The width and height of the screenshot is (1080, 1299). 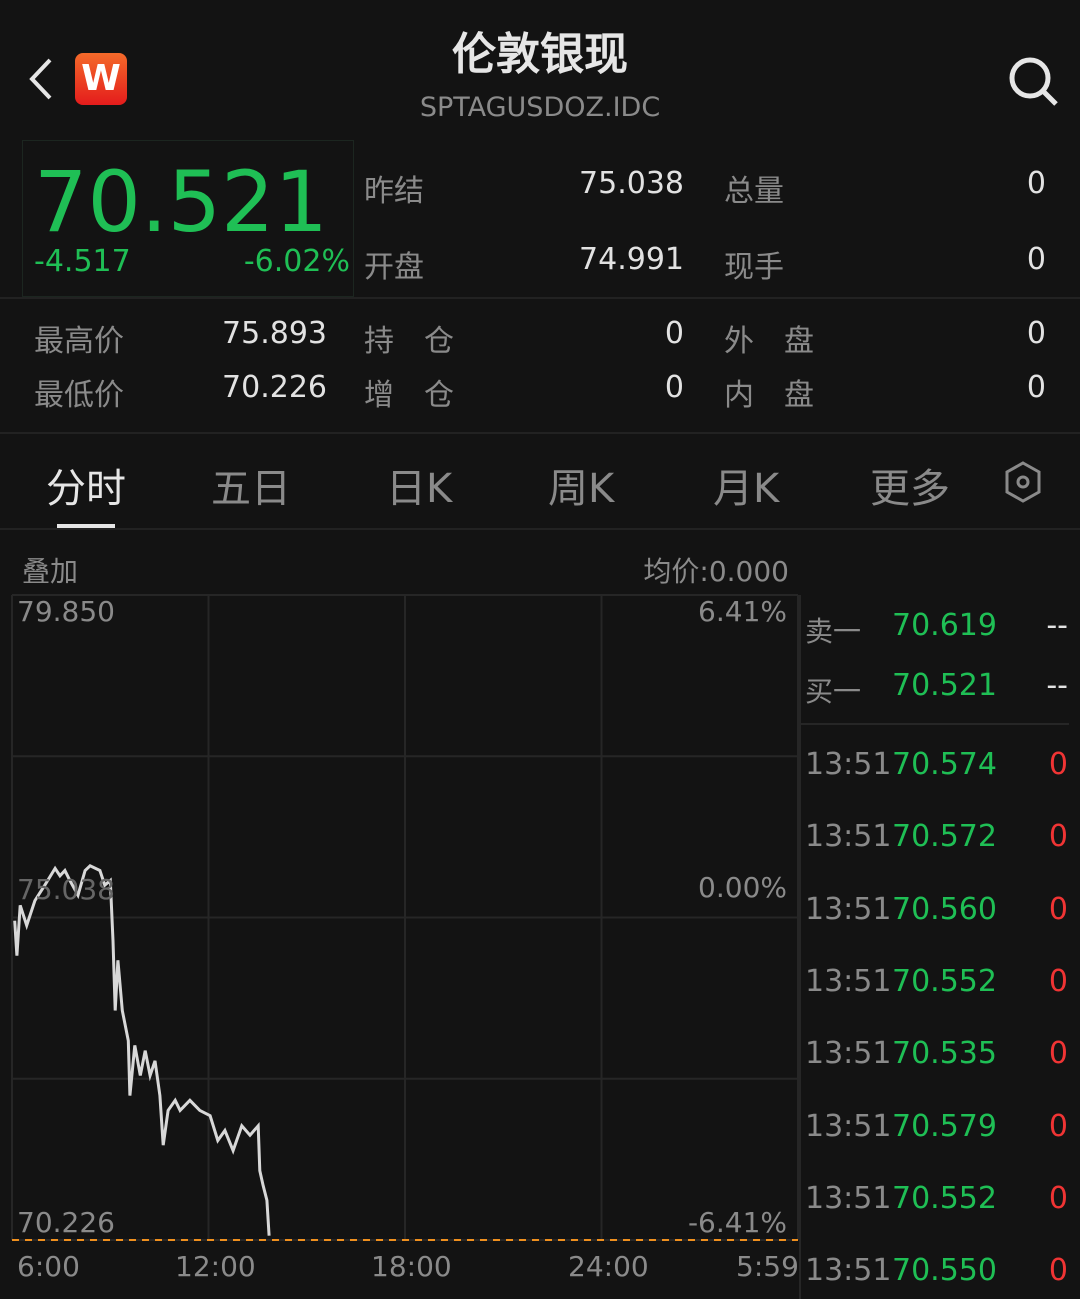 What do you see at coordinates (1036, 259) in the screenshot?
I see `stat-value-last-size: 0` at bounding box center [1036, 259].